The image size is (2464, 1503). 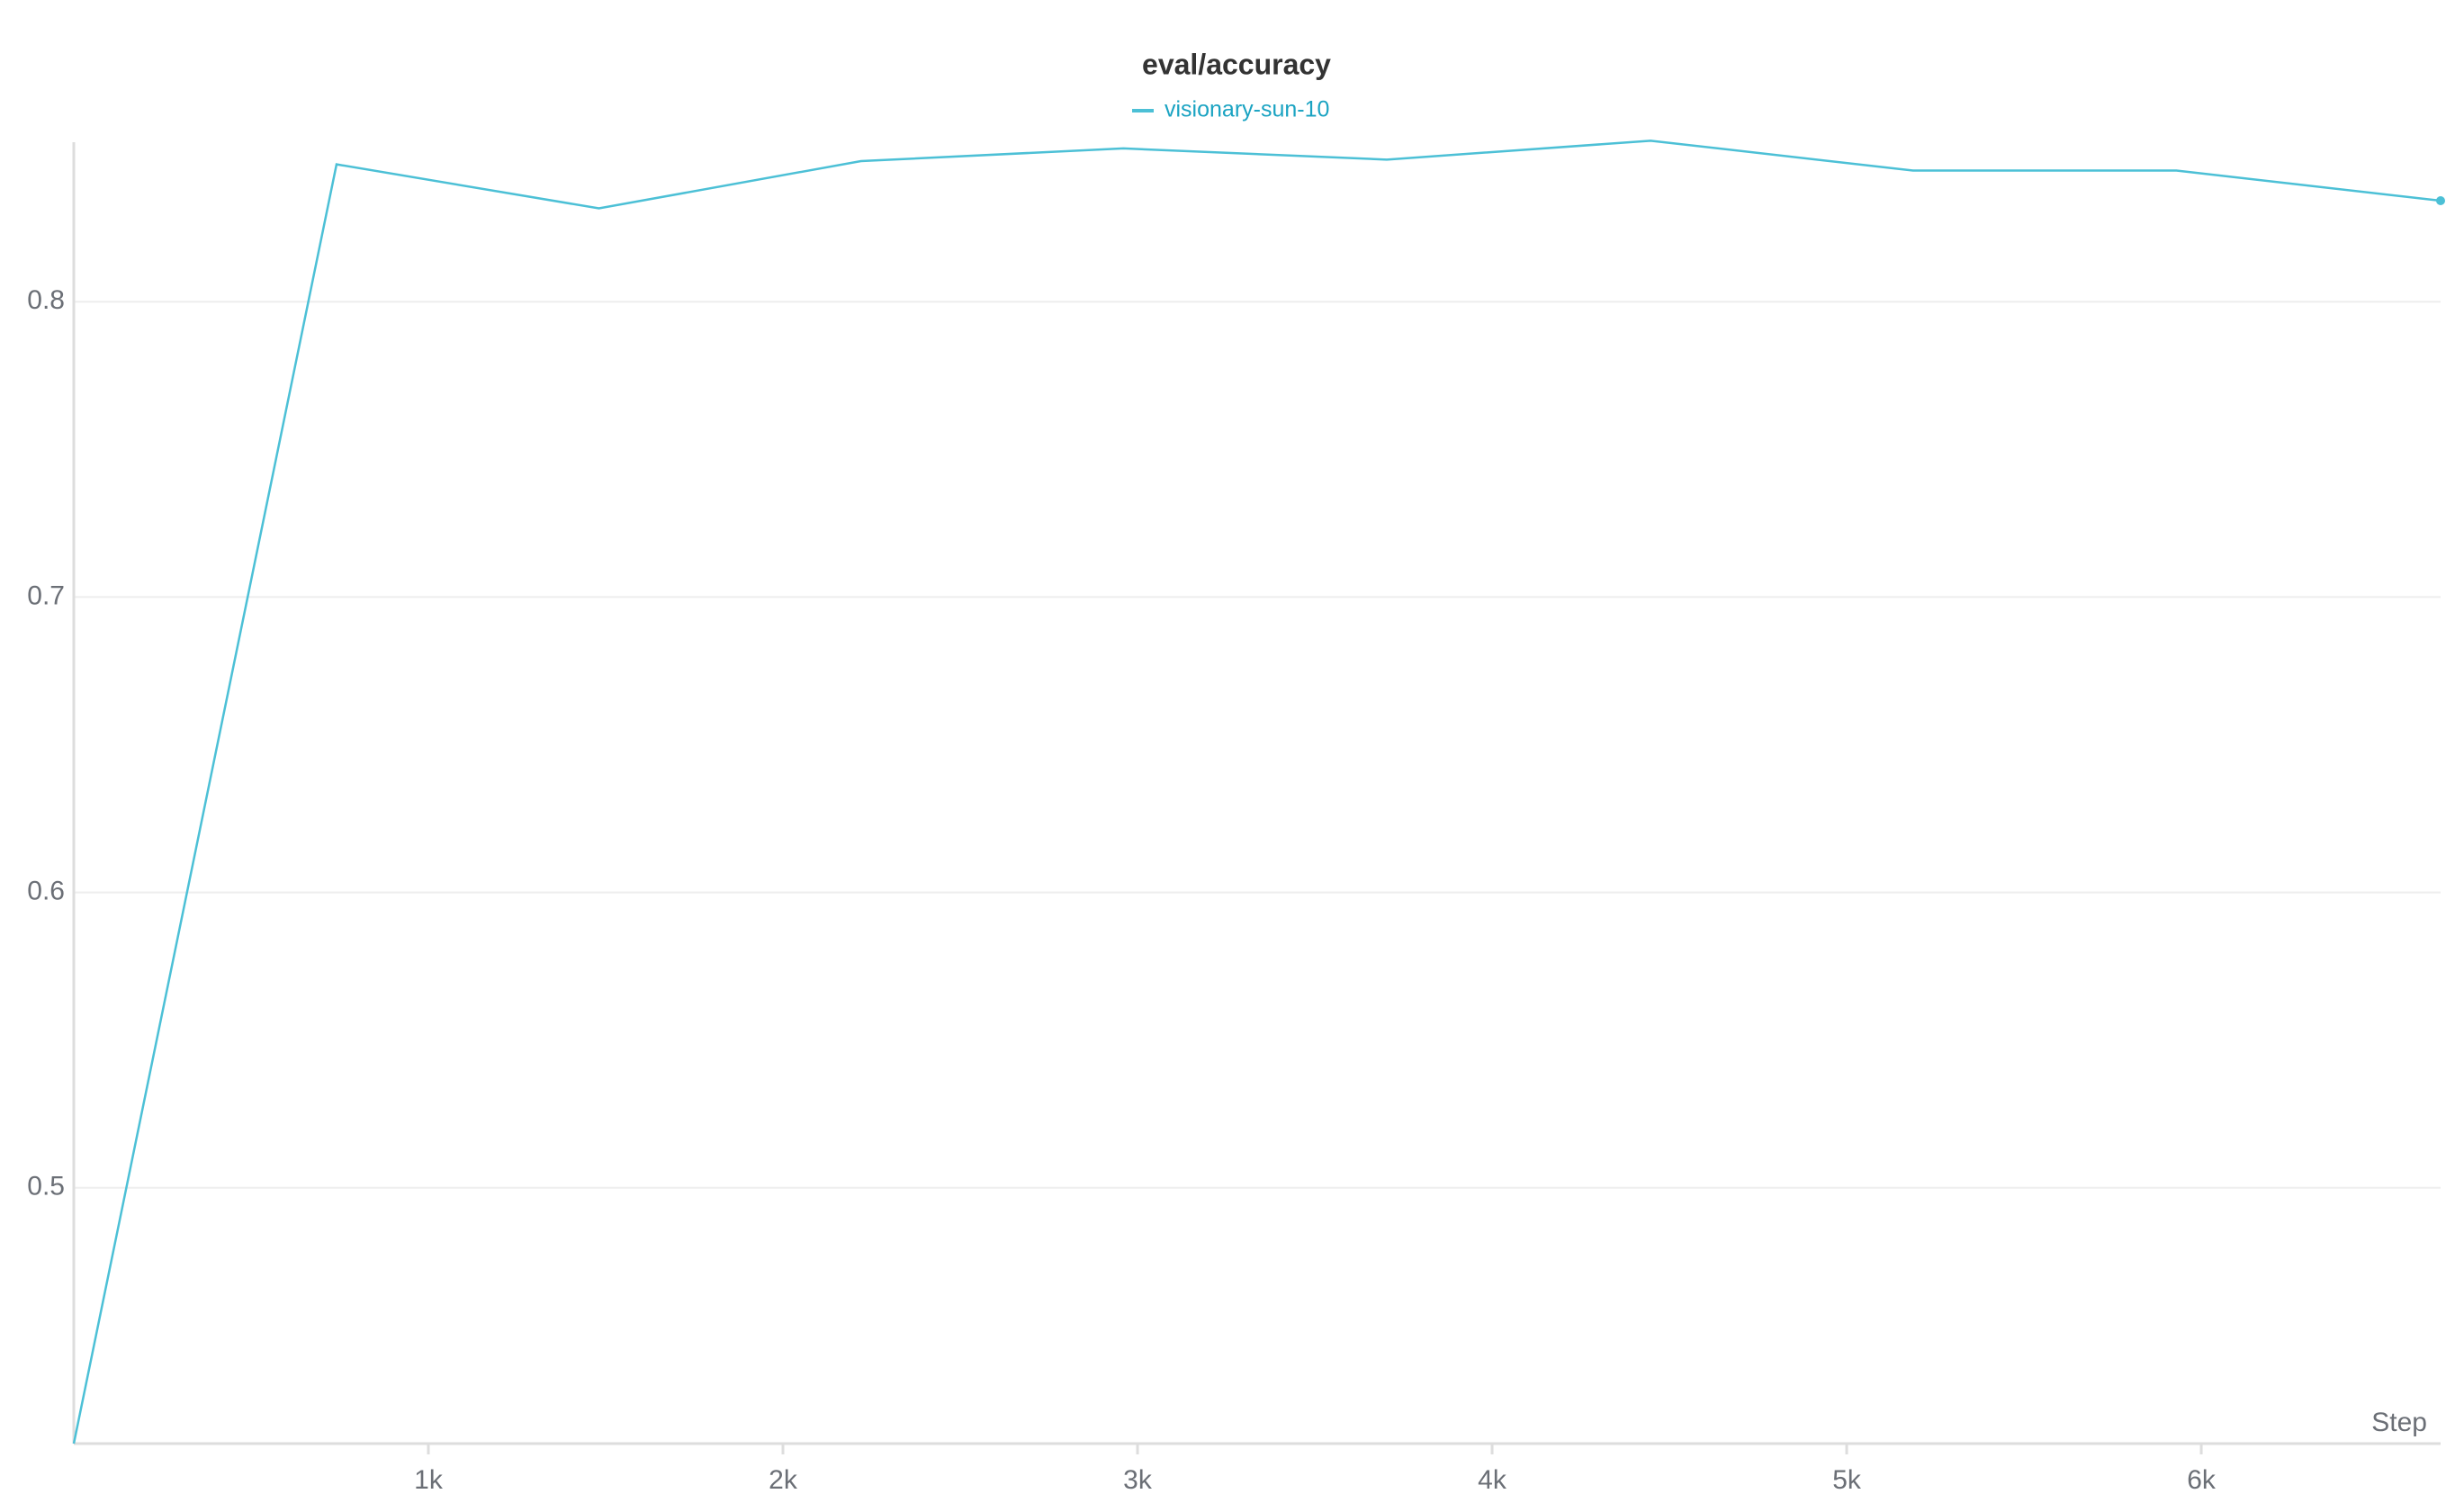 I want to click on chart-title: eval/accuracy, so click(x=1237, y=64).